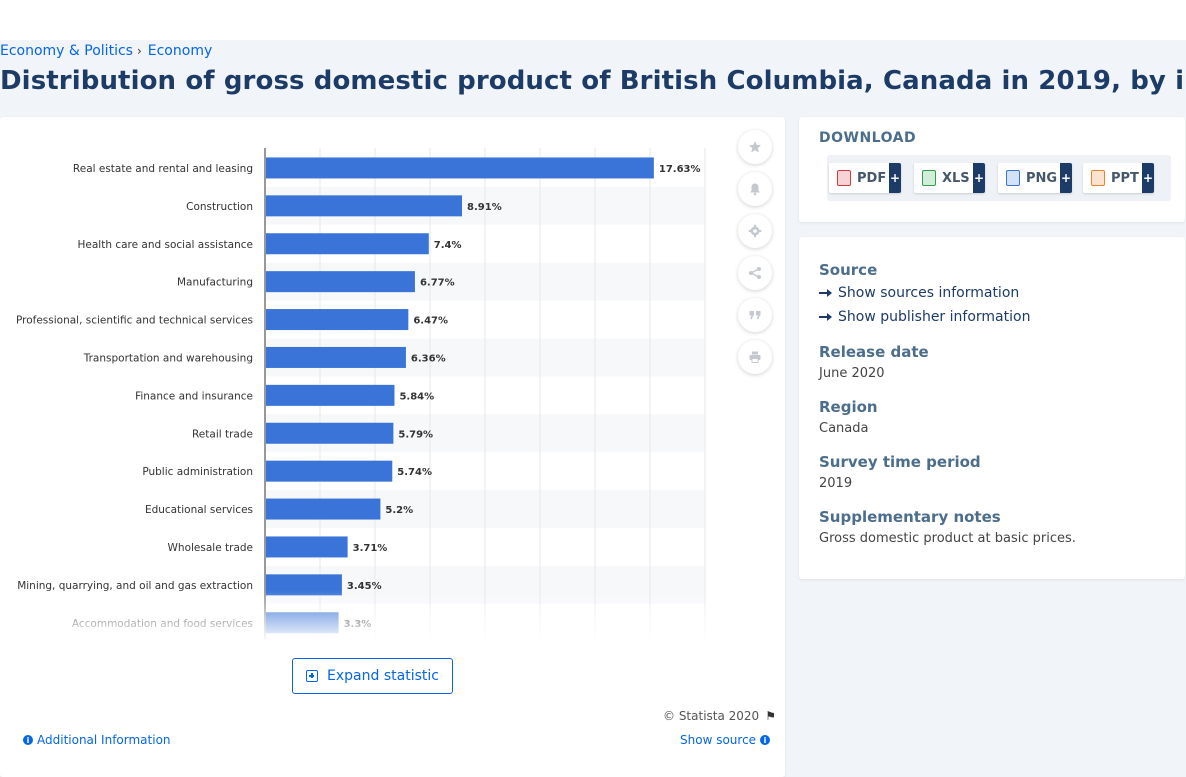 The width and height of the screenshot is (1186, 777). What do you see at coordinates (364, 586) in the screenshot?
I see `data-label: 3.45%` at bounding box center [364, 586].